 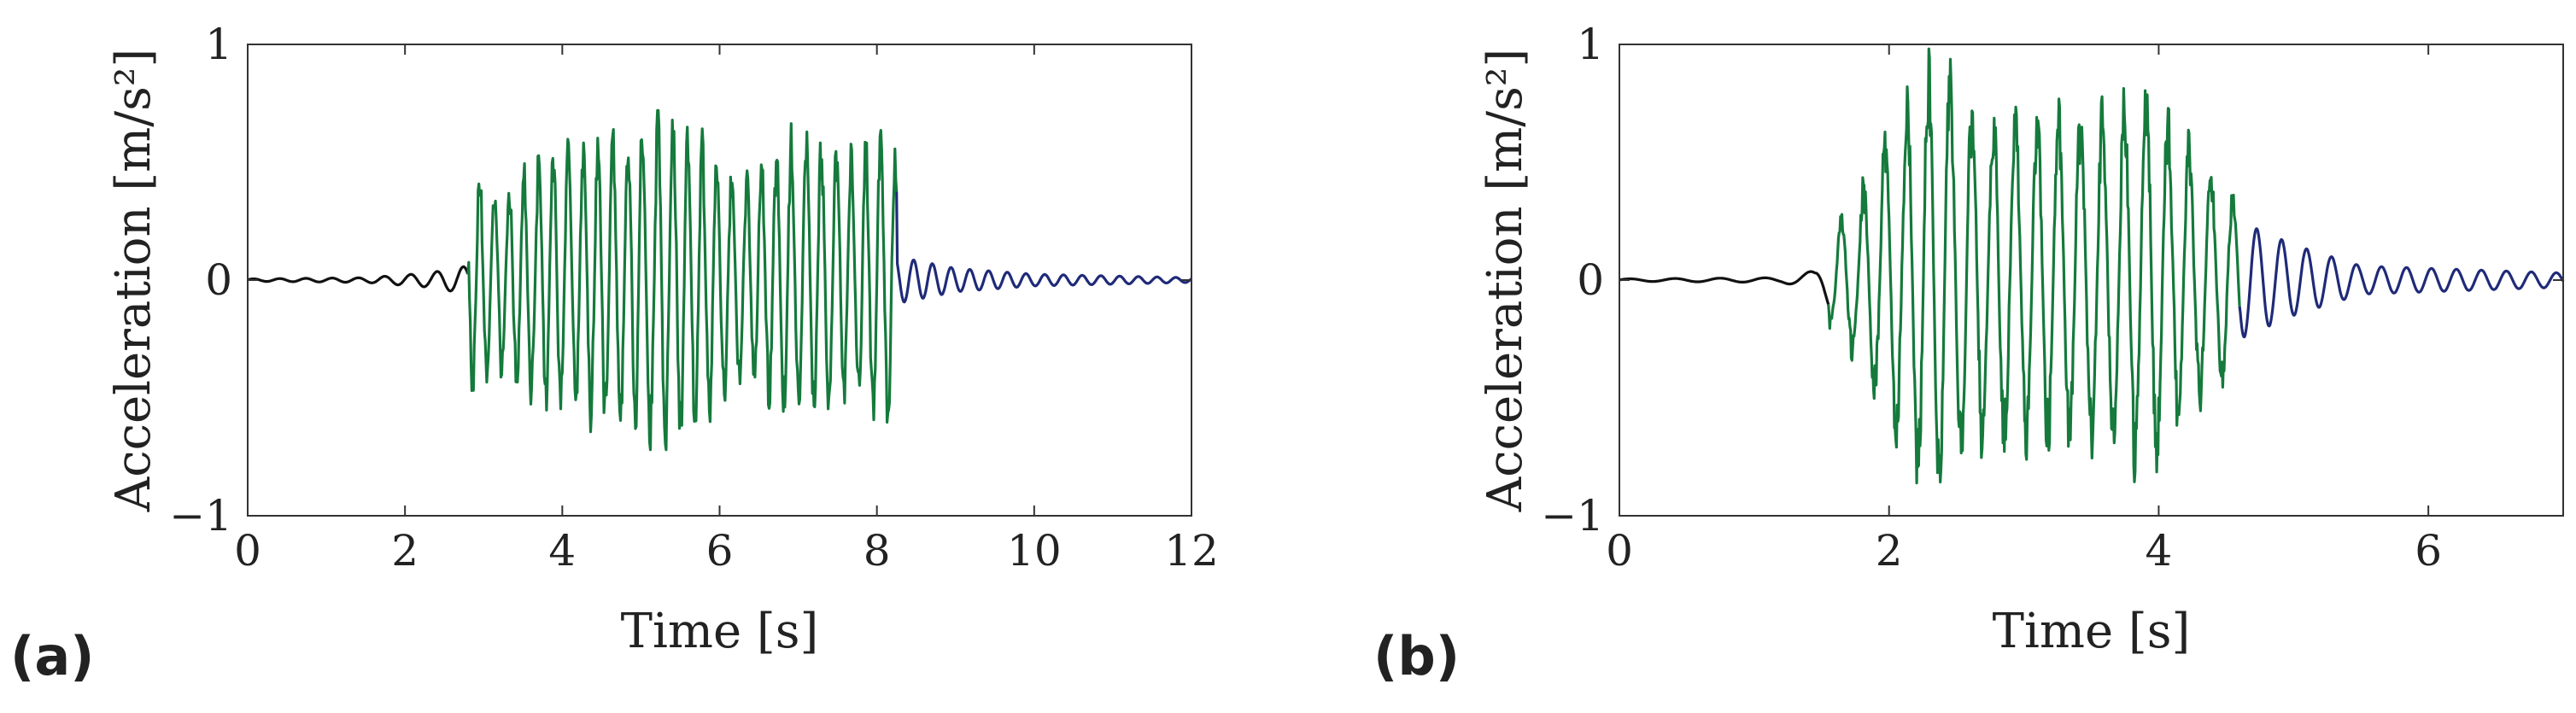 I want to click on panel-label-b: (b), so click(x=1417, y=656).